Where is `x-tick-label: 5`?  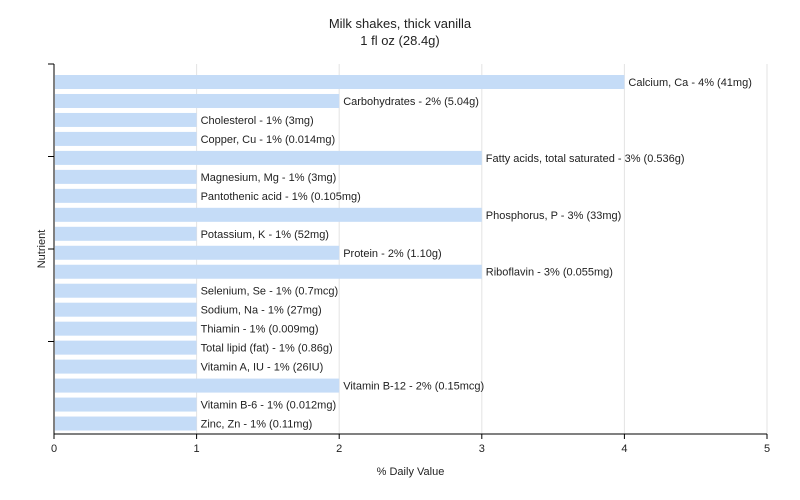 x-tick-label: 5 is located at coordinates (767, 449).